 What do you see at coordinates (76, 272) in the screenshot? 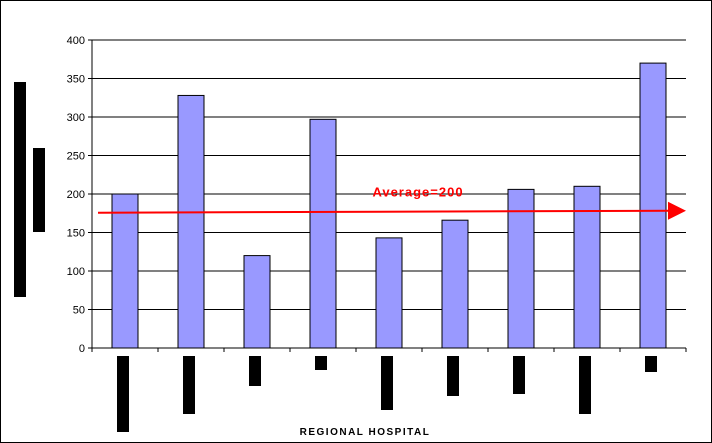
I see `y-tick-label: 100` at bounding box center [76, 272].